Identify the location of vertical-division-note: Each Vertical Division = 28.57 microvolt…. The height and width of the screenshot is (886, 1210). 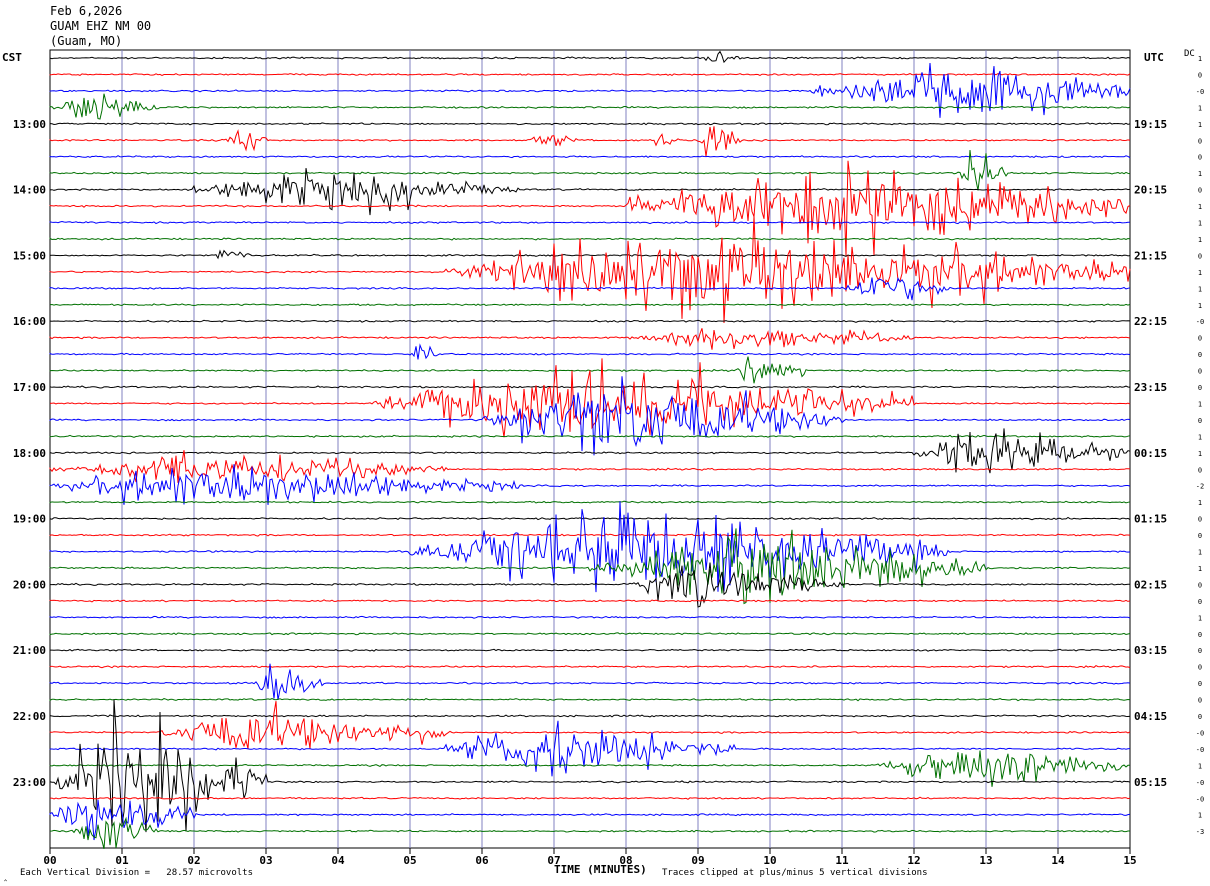
(136, 873).